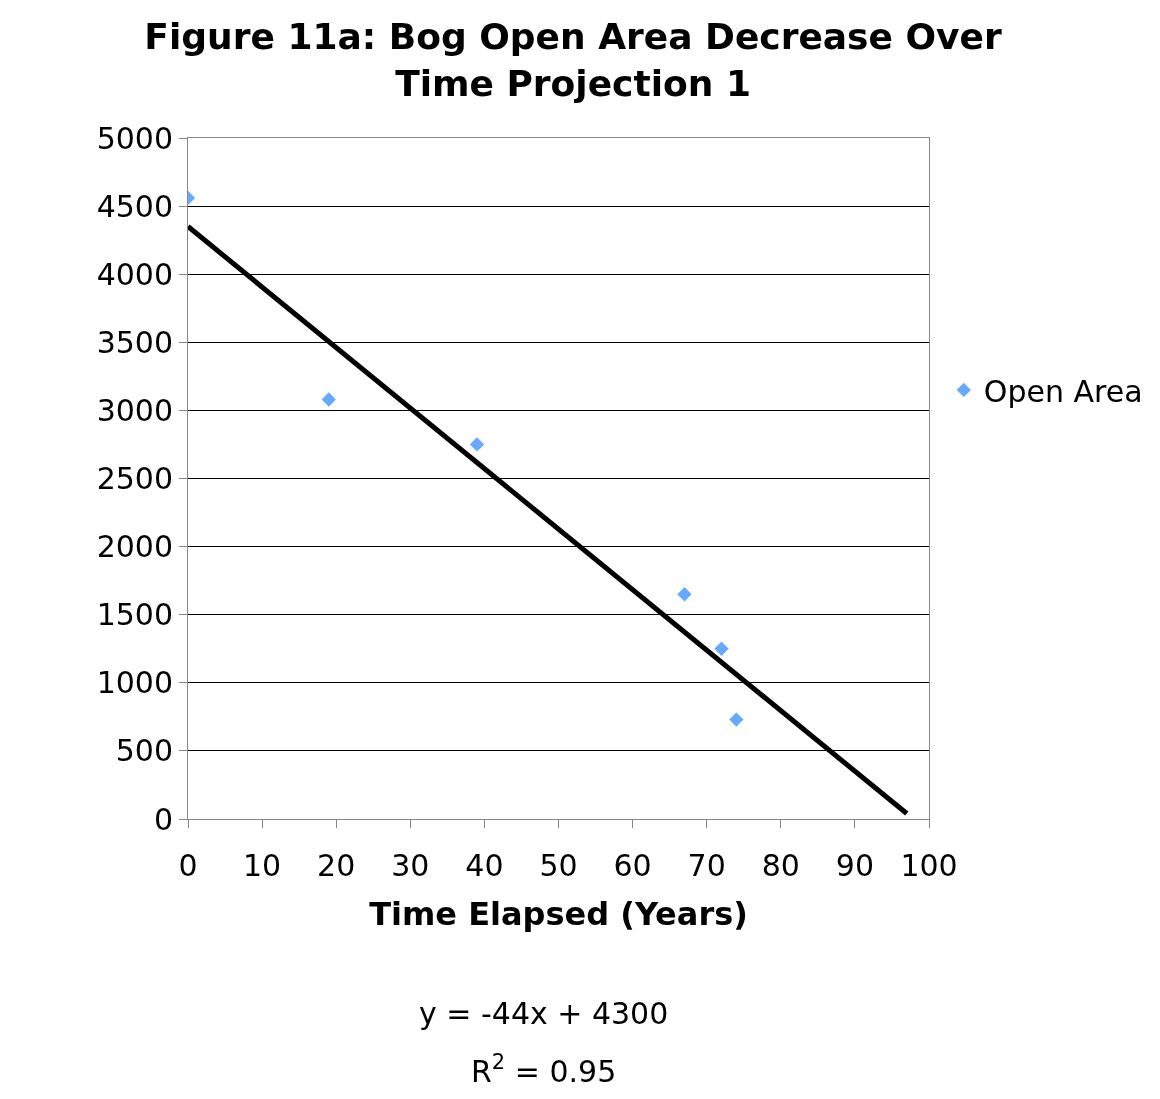 The width and height of the screenshot is (1160, 1099). I want to click on x-tick-label: 80, so click(780, 865).